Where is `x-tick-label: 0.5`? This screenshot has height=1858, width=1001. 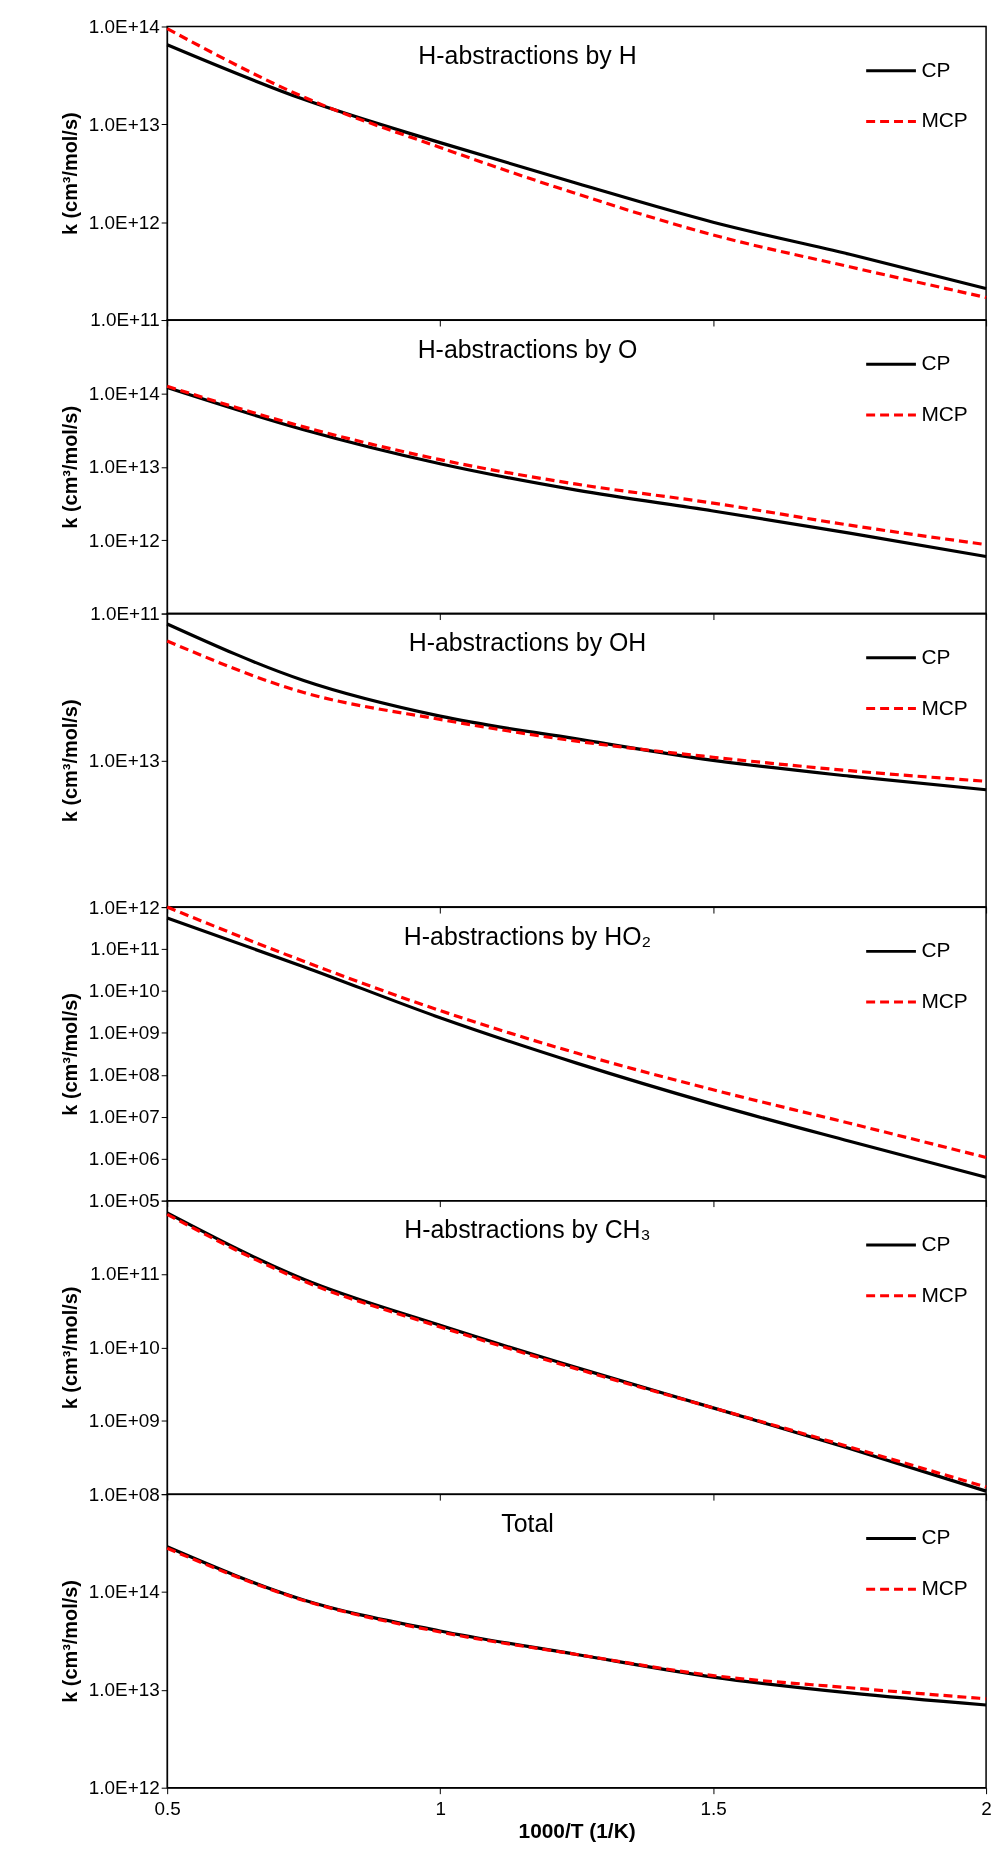 x-tick-label: 0.5 is located at coordinates (167, 1809).